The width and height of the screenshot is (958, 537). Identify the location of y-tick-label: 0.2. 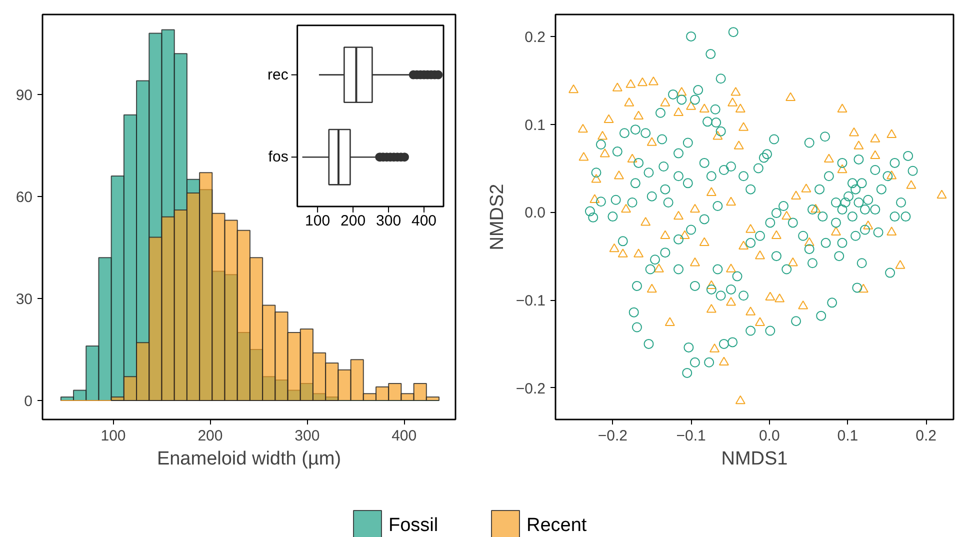
(535, 37).